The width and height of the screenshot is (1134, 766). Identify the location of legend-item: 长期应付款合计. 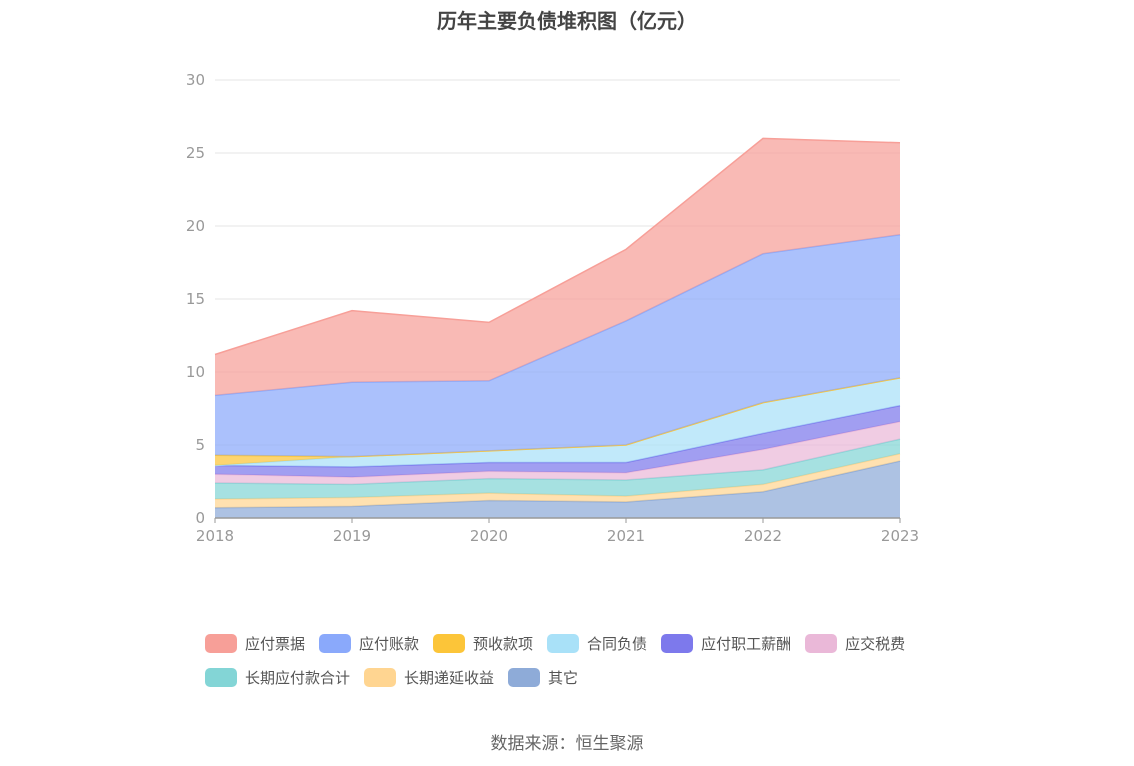
(277, 677).